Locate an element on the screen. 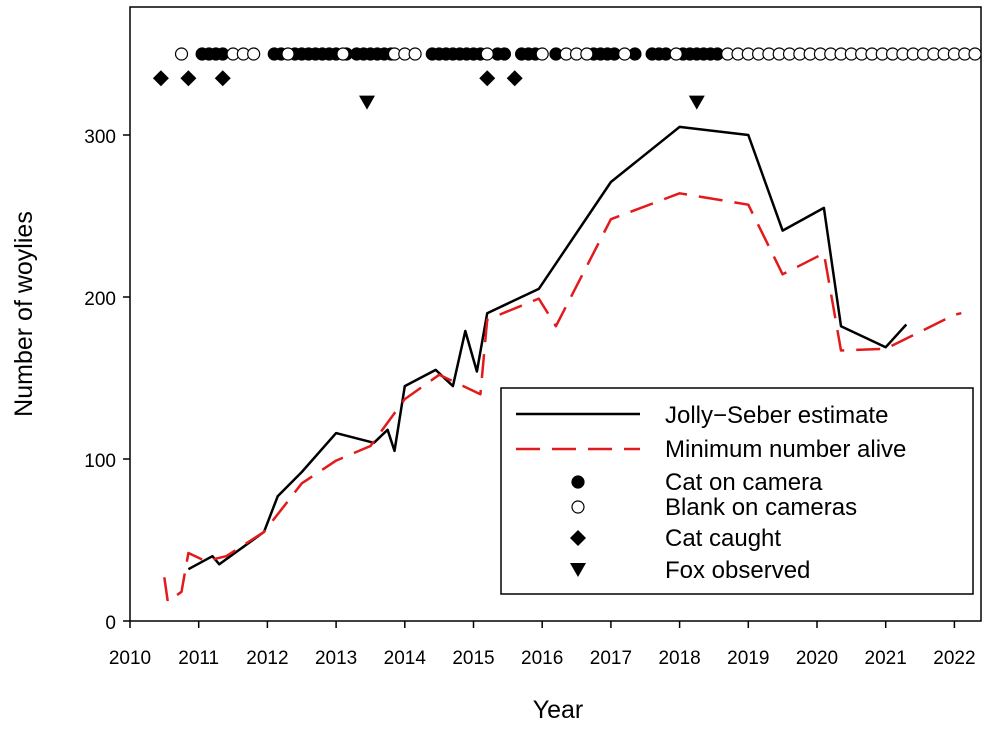 This screenshot has height=729, width=992. x-tick-label: 2021 is located at coordinates (886, 658).